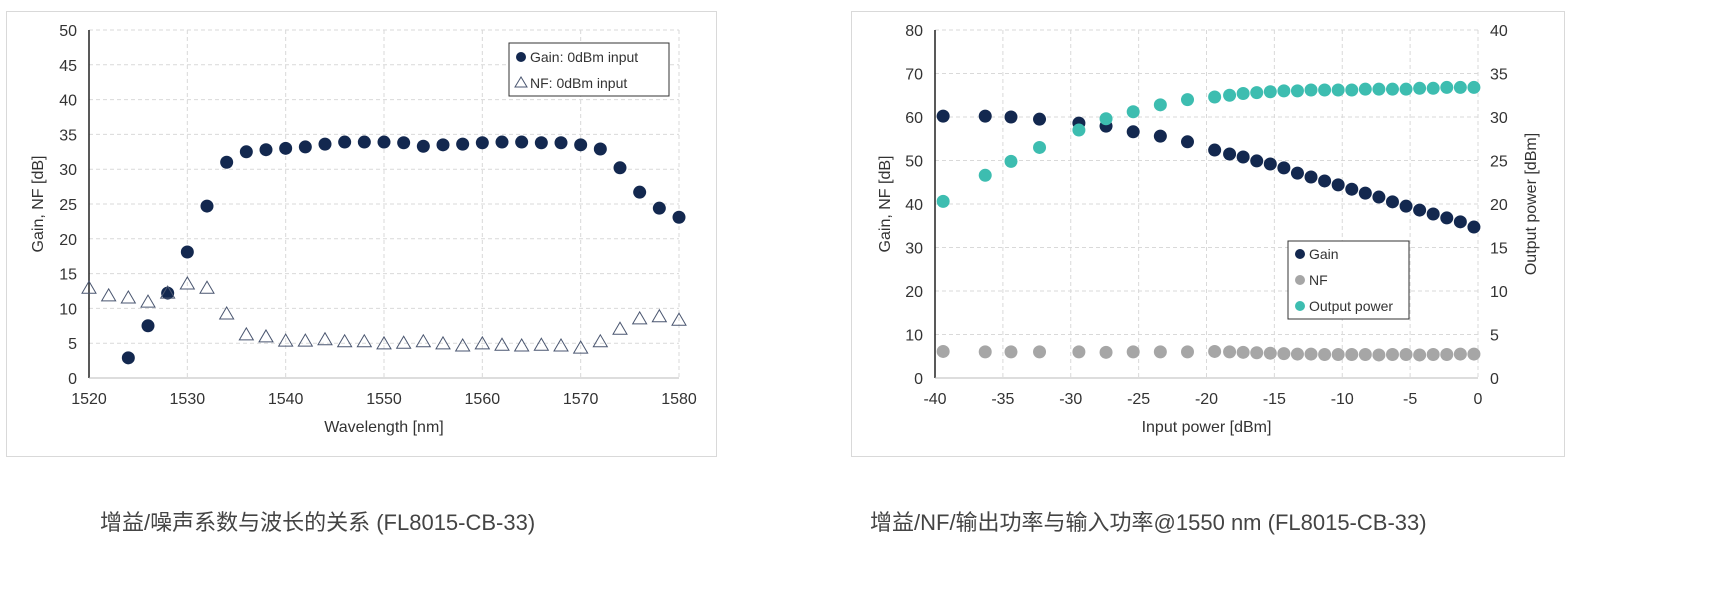  I want to click on y-tick-label: 50, so click(914, 162).